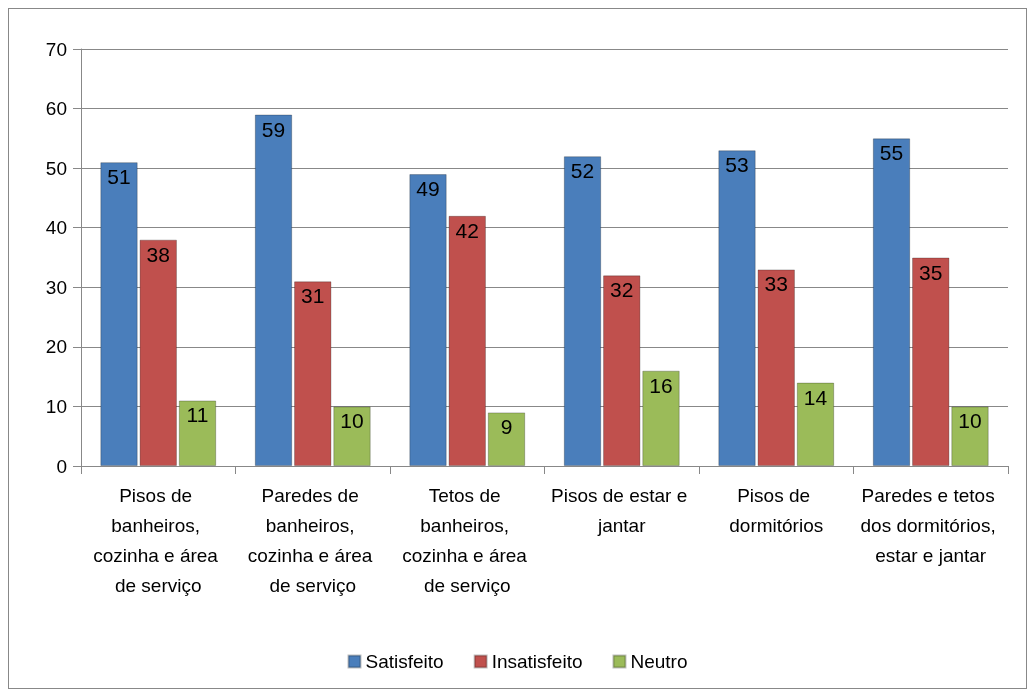 This screenshot has width=1035, height=697. What do you see at coordinates (776, 510) in the screenshot?
I see `x-tick-label: Pisos de dormitórios` at bounding box center [776, 510].